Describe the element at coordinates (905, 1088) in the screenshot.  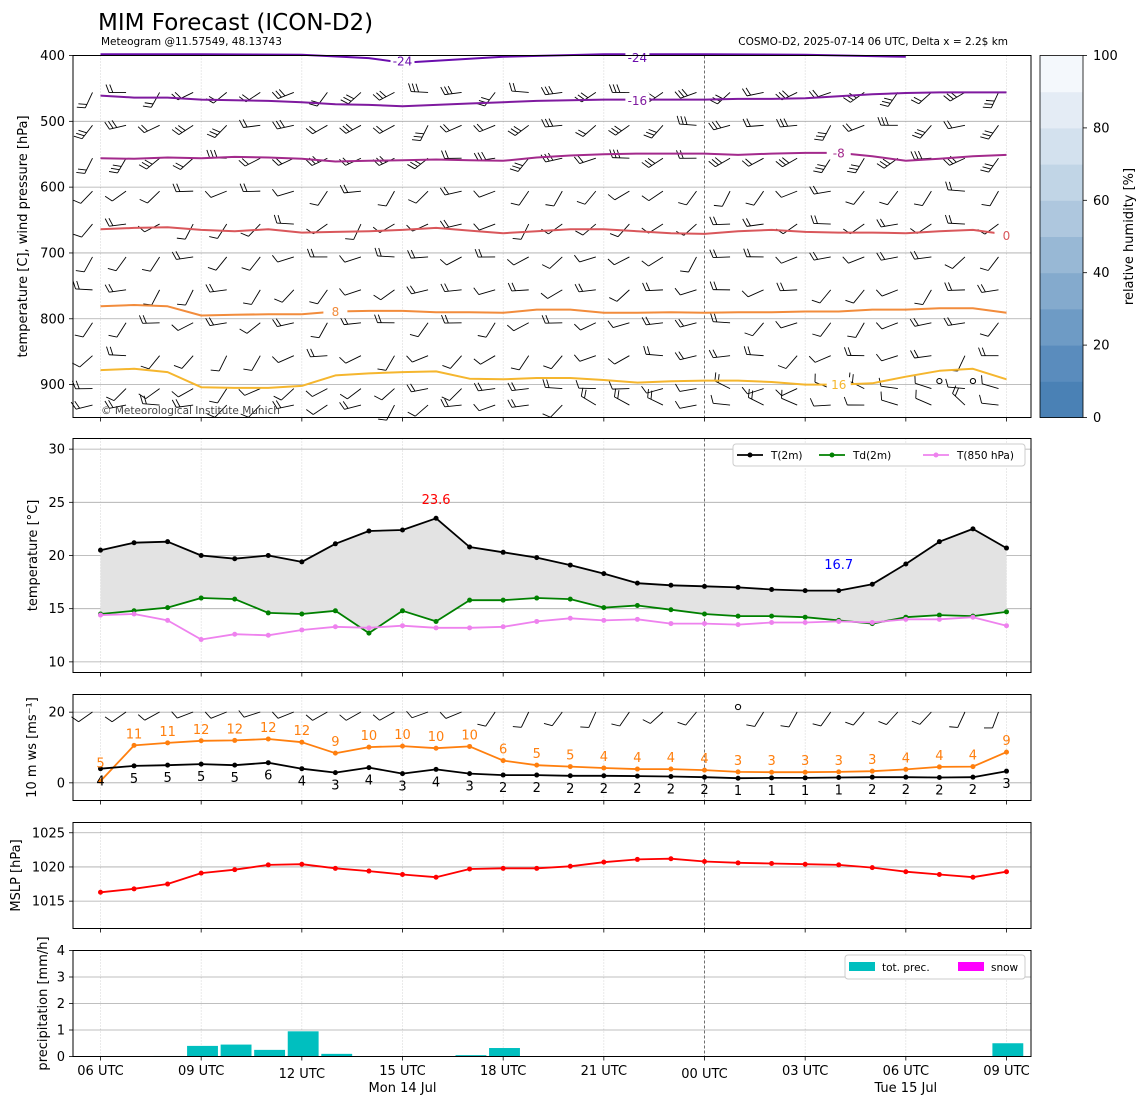
I see `date-label: Tue 15 Jul` at that location.